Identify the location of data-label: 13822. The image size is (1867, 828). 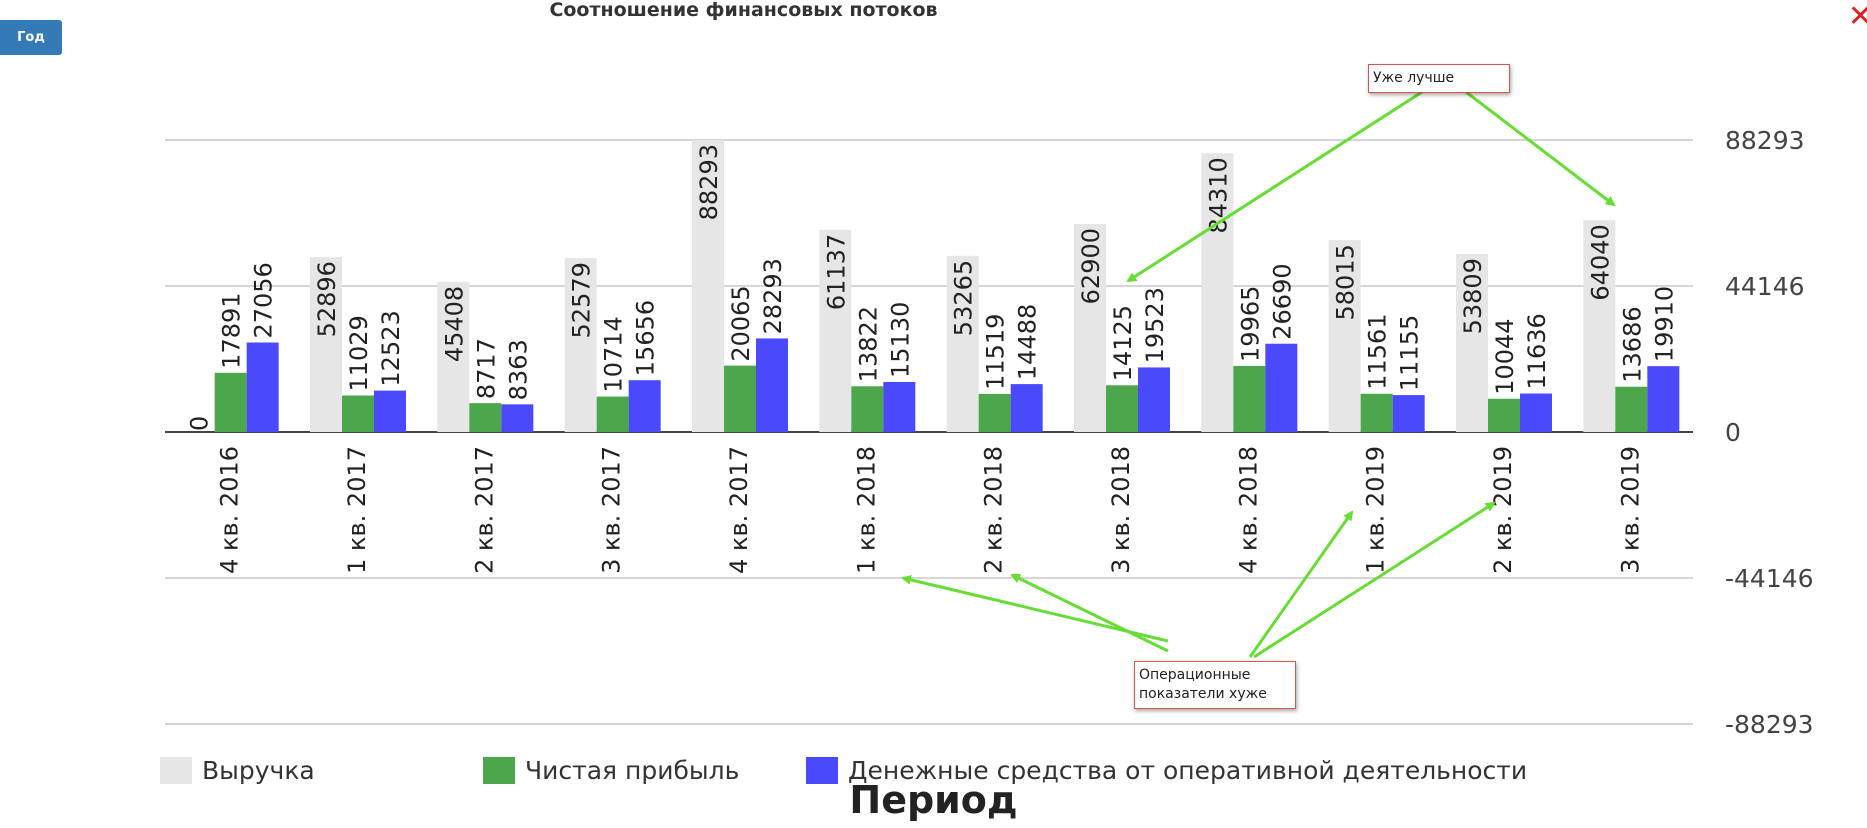
(868, 344).